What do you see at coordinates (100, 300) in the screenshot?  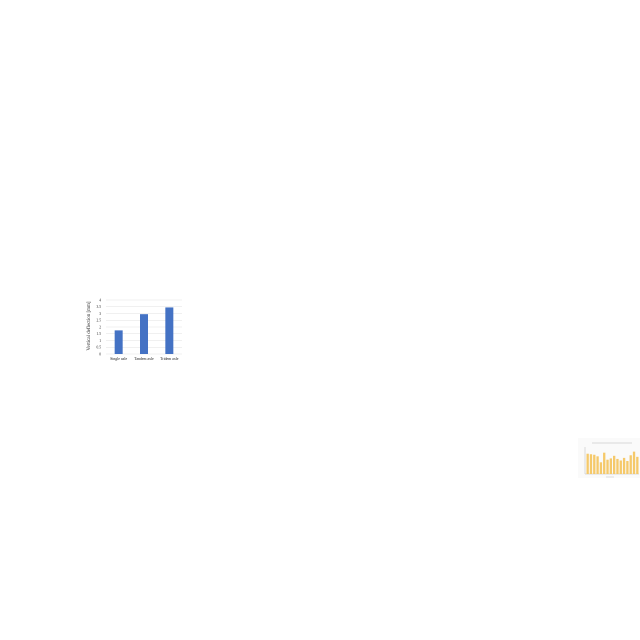 I see `y-tick-label: 4` at bounding box center [100, 300].